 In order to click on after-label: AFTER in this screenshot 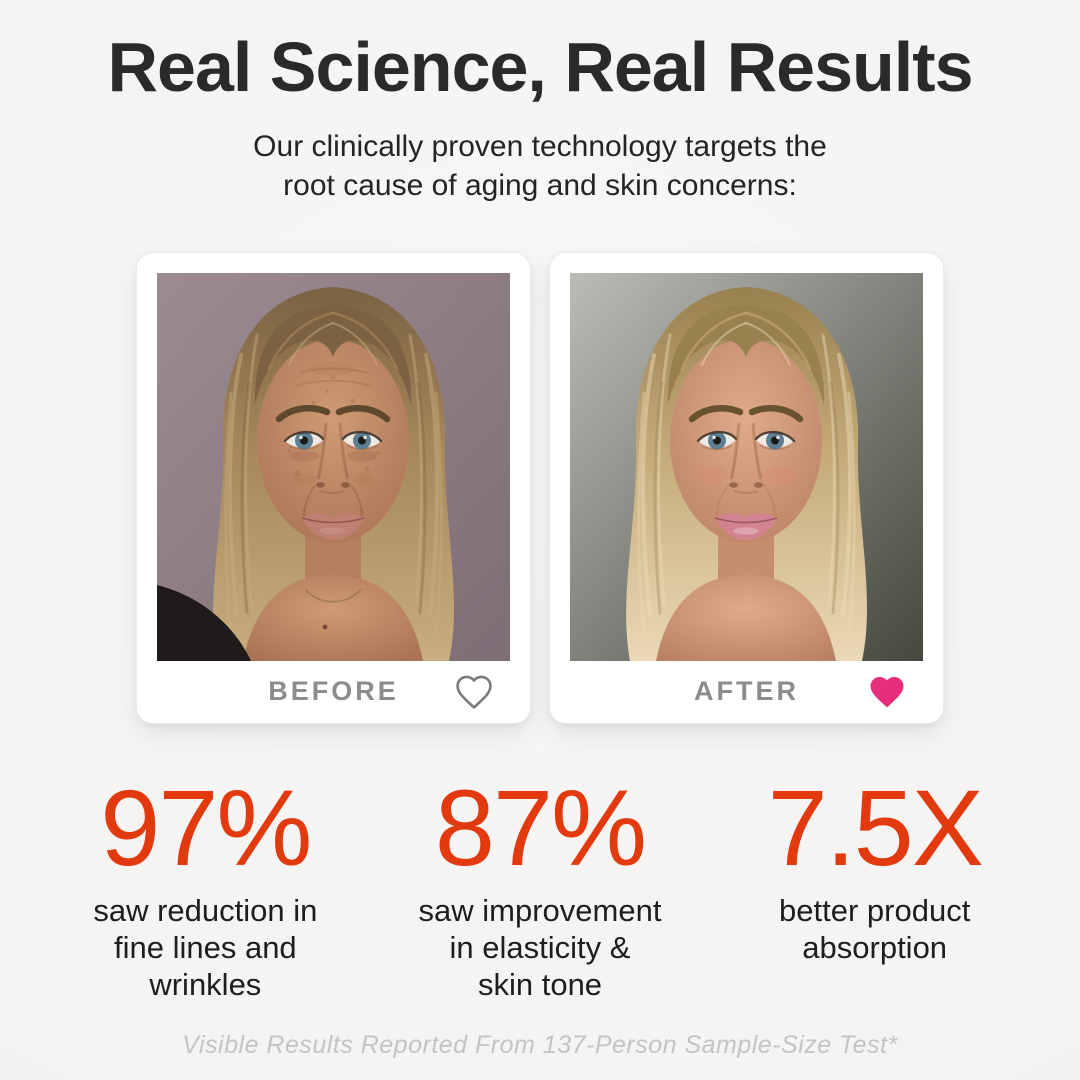, I will do `click(746, 690)`.